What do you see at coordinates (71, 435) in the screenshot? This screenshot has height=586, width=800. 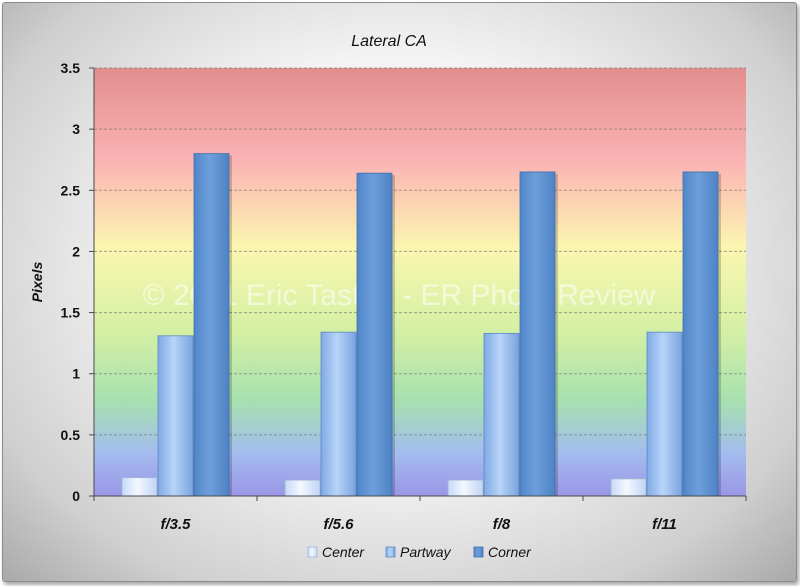 I see `y-tick-label: 0.5` at bounding box center [71, 435].